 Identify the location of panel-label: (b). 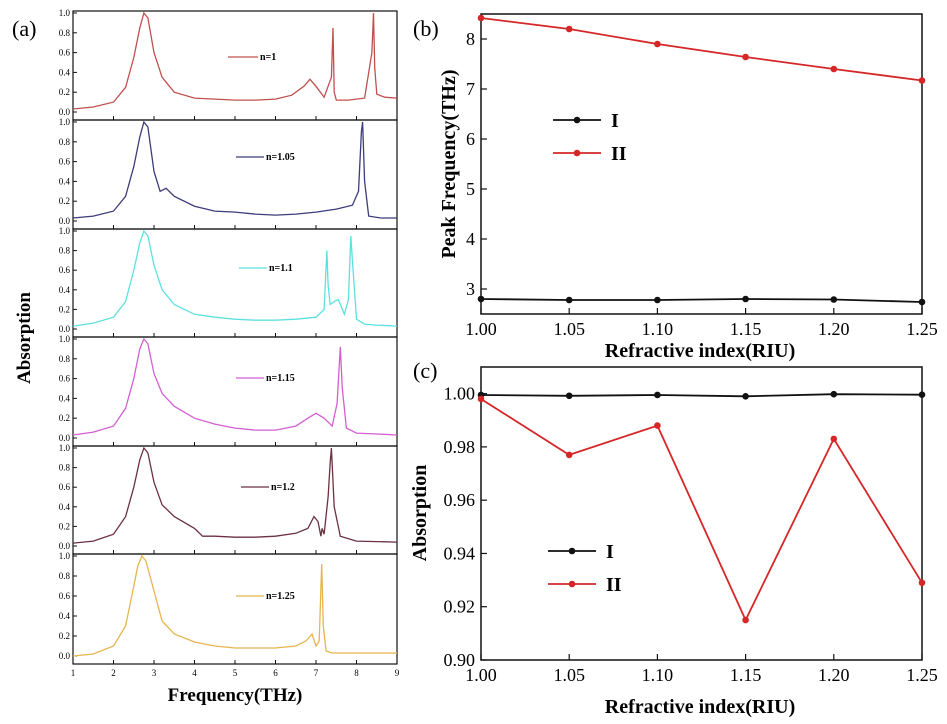
(426, 28).